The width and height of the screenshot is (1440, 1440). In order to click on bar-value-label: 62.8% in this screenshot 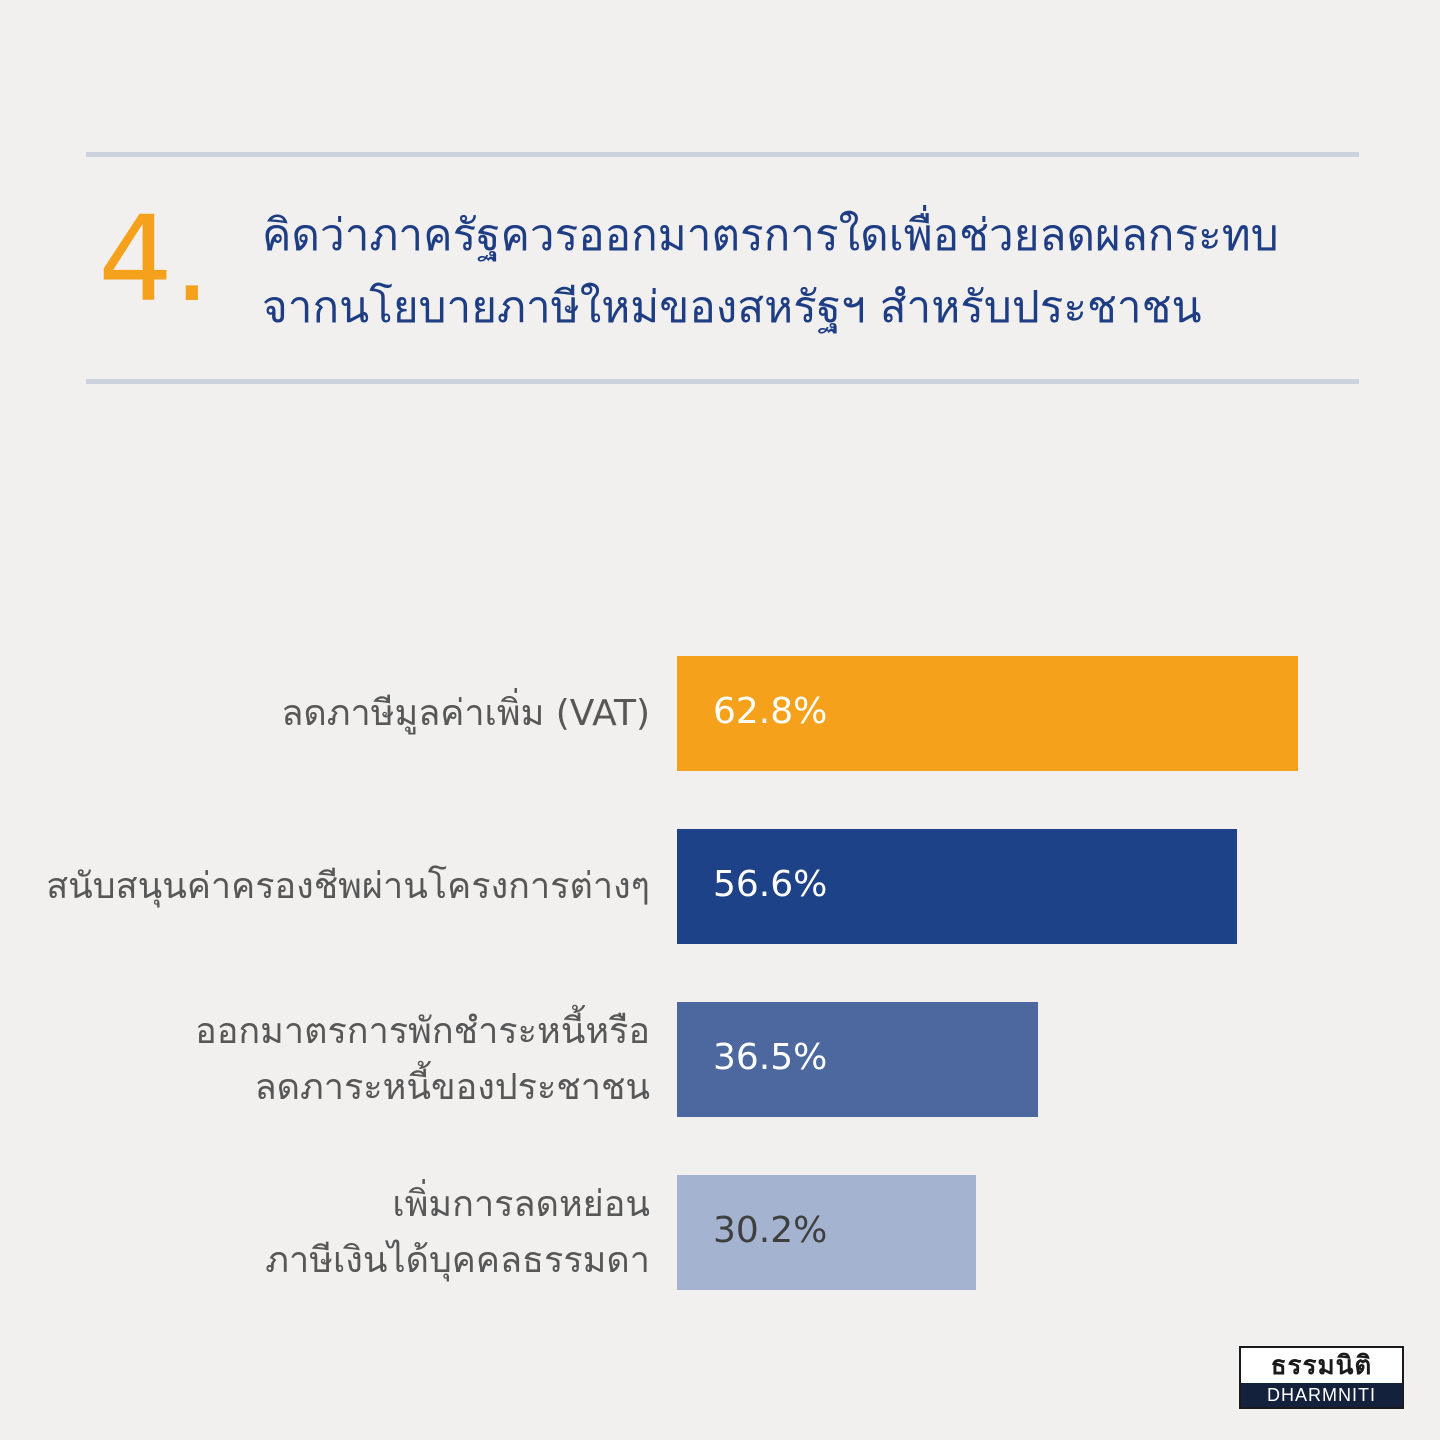, I will do `click(770, 711)`.